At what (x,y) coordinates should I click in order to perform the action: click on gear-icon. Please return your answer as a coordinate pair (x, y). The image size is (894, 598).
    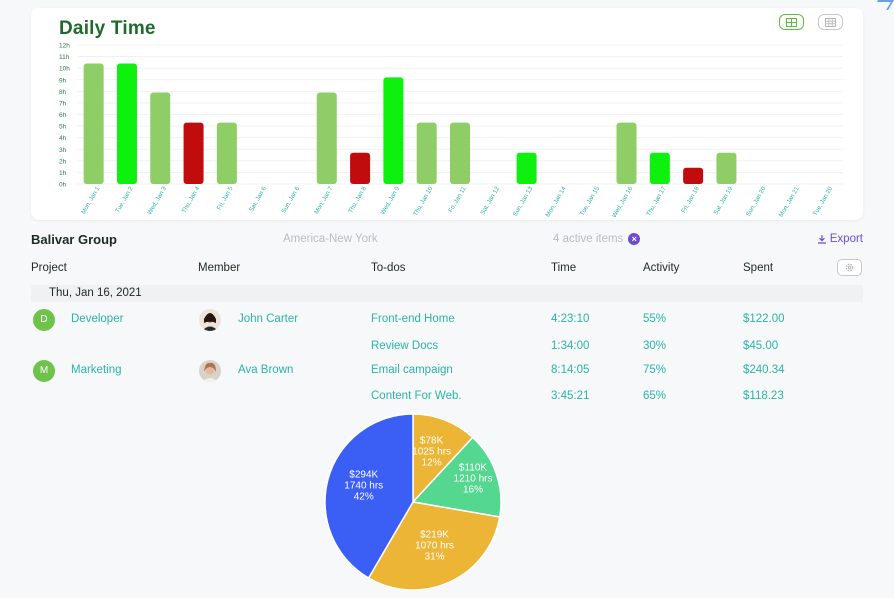
    Looking at the image, I should click on (849, 267).